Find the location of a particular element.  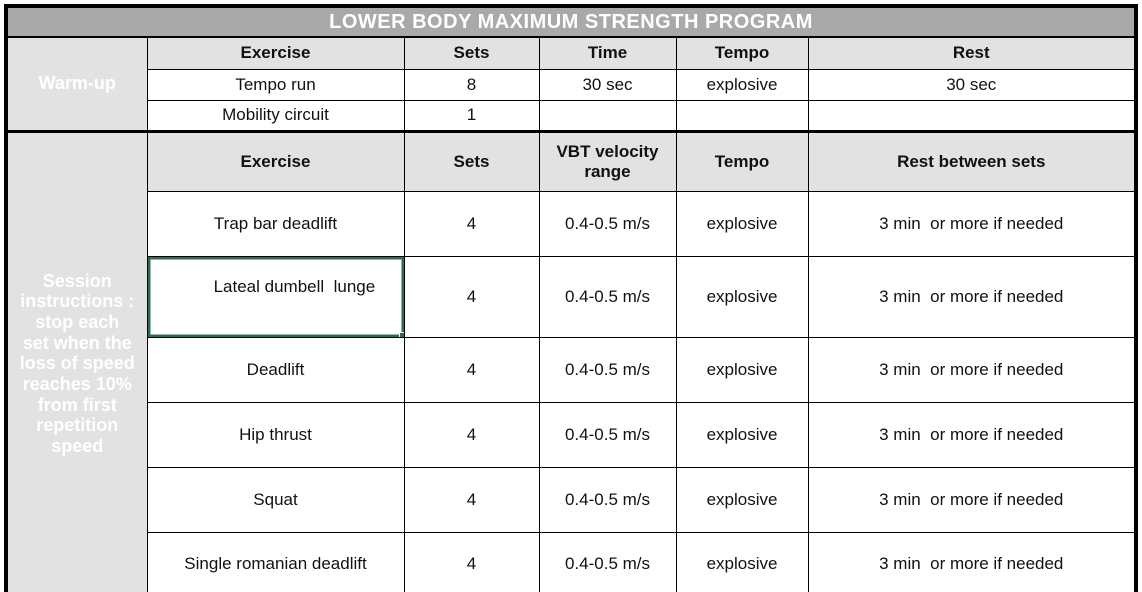

time-cell is located at coordinates (607, 115).